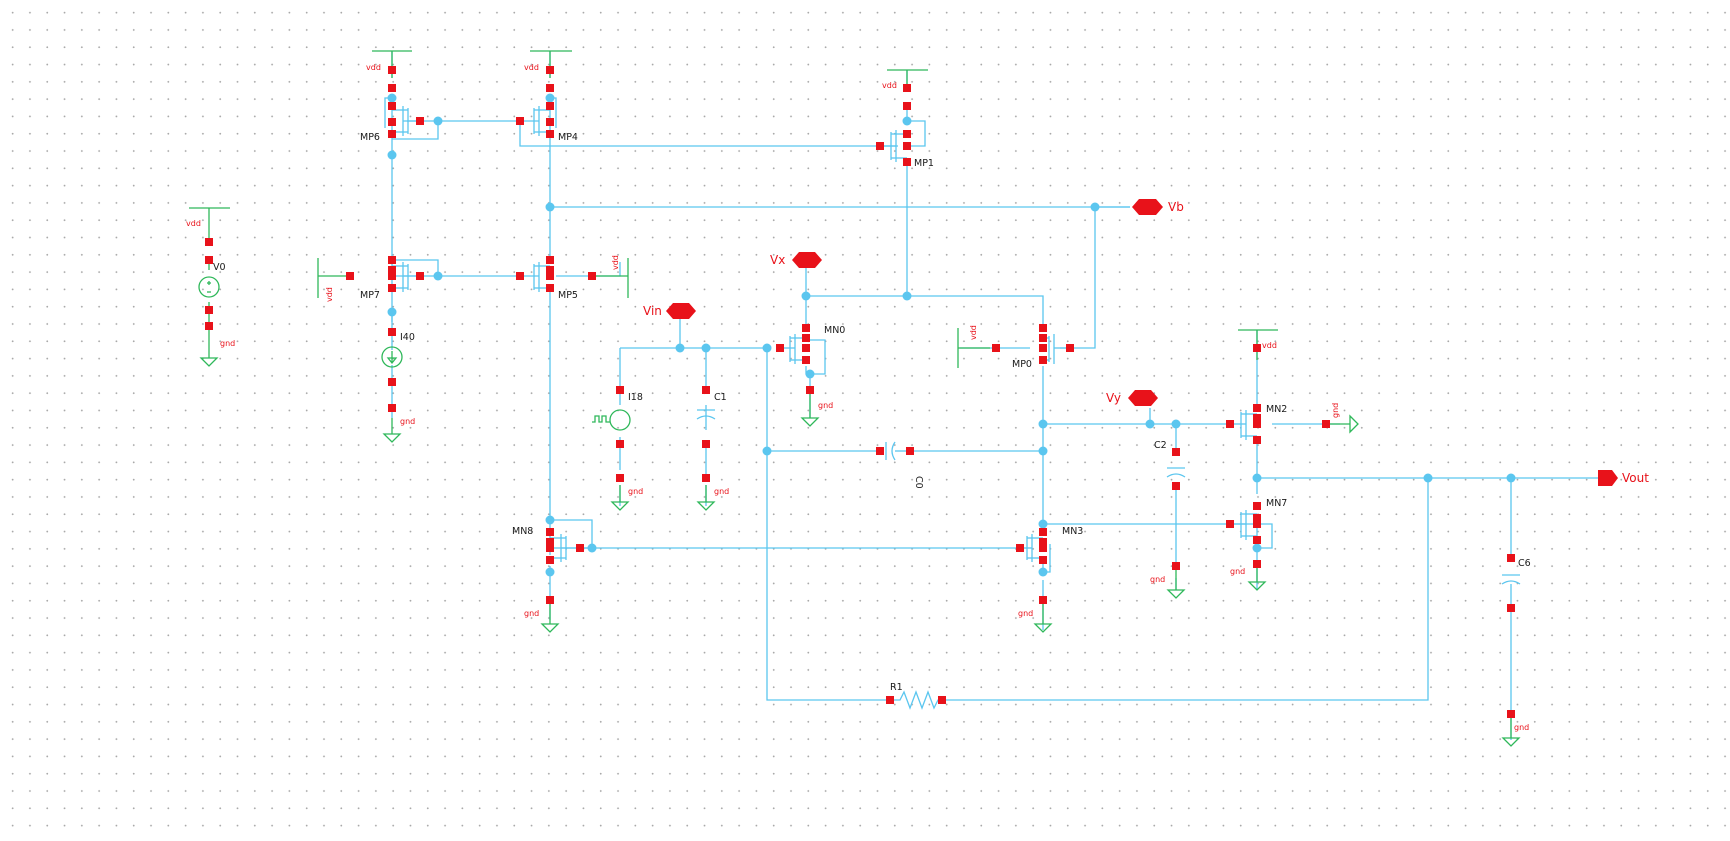 This screenshot has width=1730, height=841. What do you see at coordinates (406, 277) in the screenshot?
I see `mp7-transistor` at bounding box center [406, 277].